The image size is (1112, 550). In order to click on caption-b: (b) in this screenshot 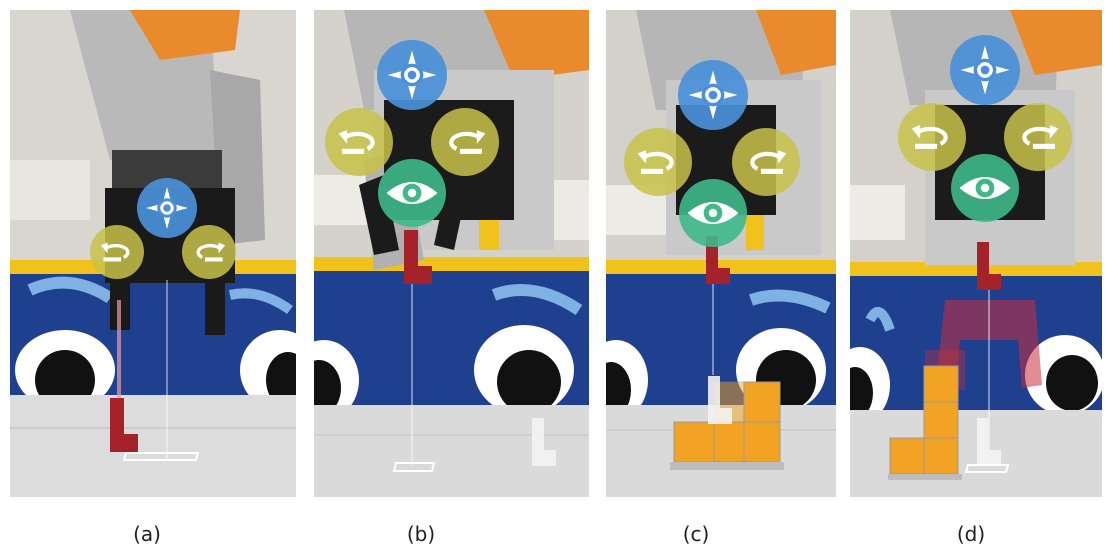, I will do `click(421, 534)`.